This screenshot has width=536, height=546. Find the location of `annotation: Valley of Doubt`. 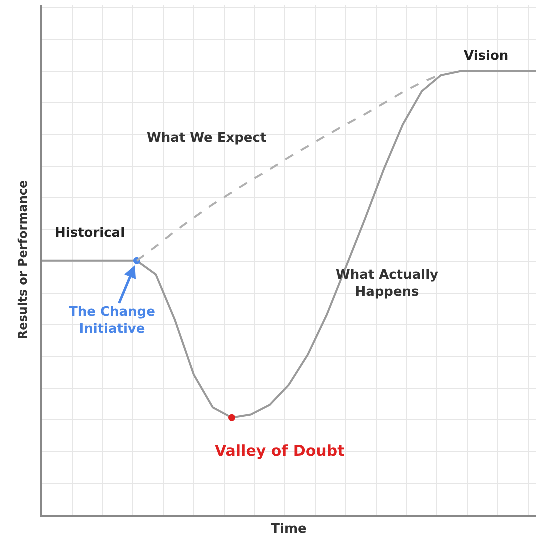

annotation: Valley of Doubt is located at coordinates (280, 451).